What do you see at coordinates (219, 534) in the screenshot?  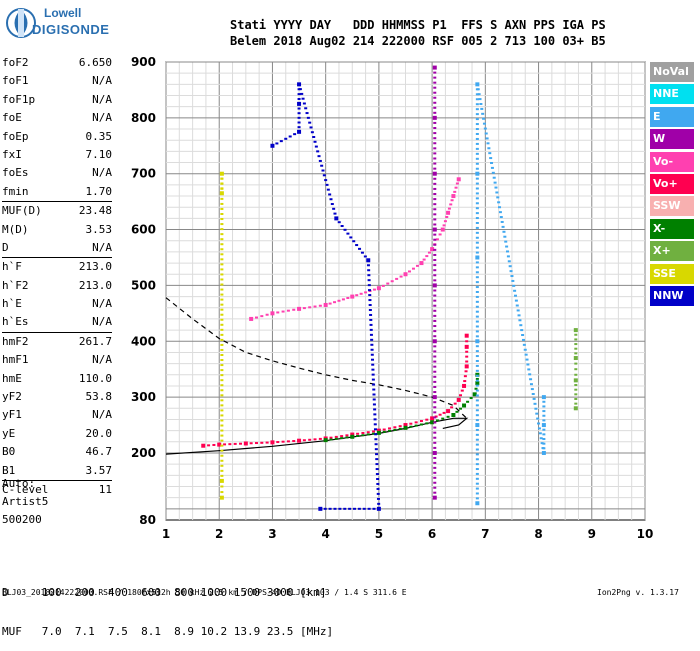 I see `x-tick-label: 2` at bounding box center [219, 534].